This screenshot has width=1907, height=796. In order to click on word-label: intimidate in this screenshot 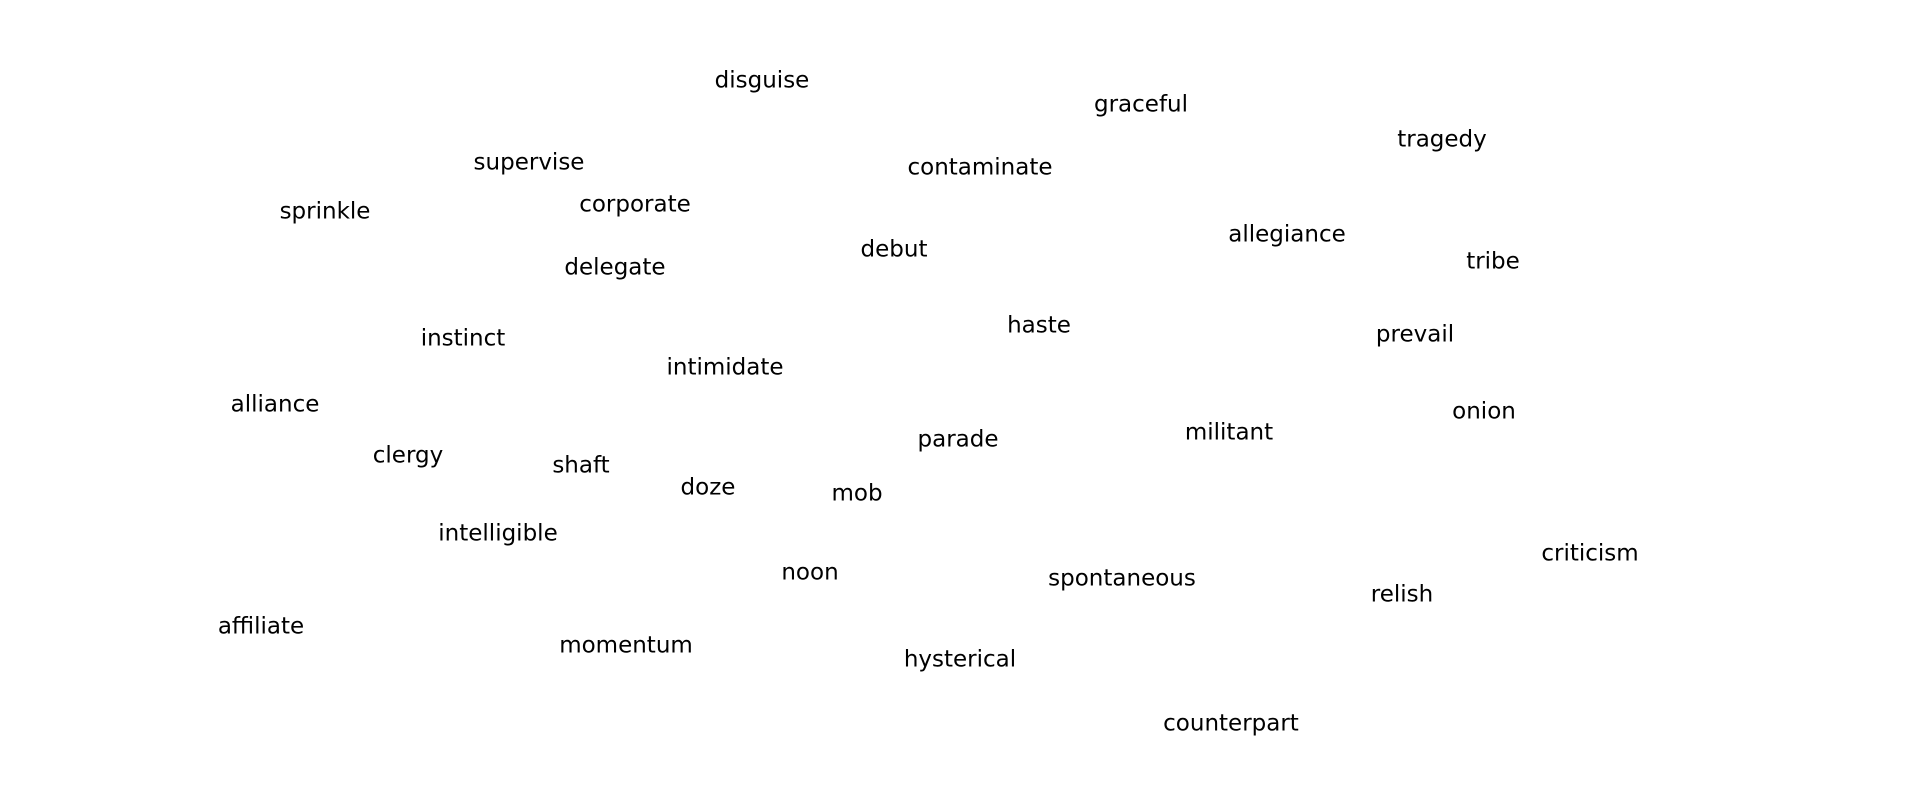, I will do `click(725, 367)`.